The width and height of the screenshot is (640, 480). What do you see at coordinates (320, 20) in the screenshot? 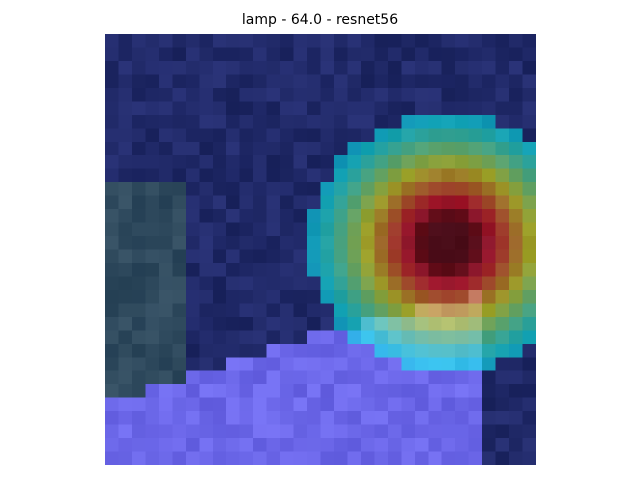
I see `figure-title: lamp - 64.0 - resnet56` at bounding box center [320, 20].